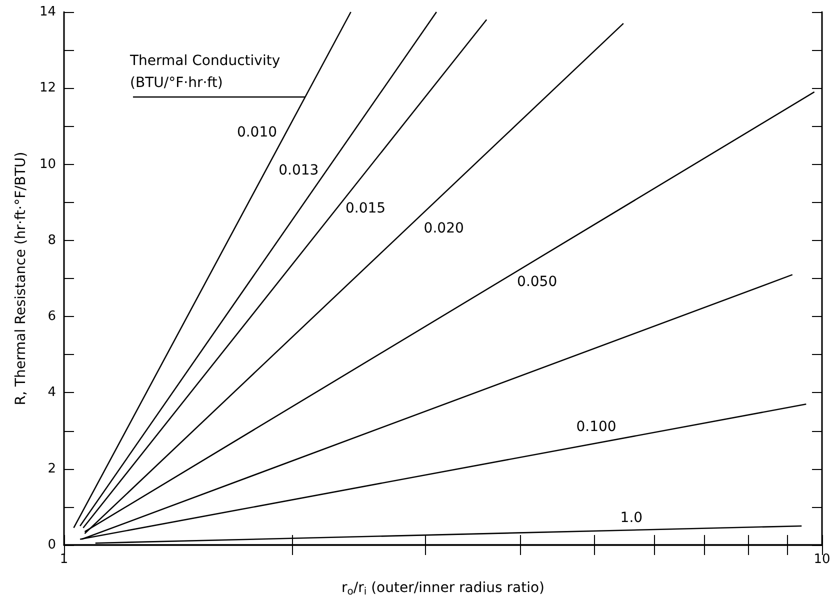 The image size is (838, 607). Describe the element at coordinates (21, 279) in the screenshot. I see `y-axis-title: R, Thermal Resistance (hr·ft·°F/BTU)` at that location.